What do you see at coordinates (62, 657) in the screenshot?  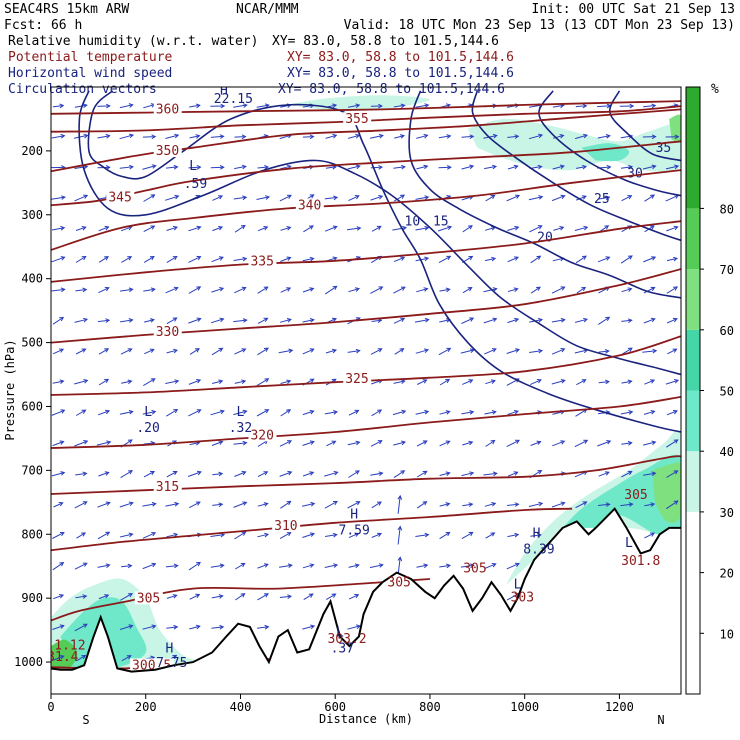 I see `extremum-label: 31.4` at bounding box center [62, 657].